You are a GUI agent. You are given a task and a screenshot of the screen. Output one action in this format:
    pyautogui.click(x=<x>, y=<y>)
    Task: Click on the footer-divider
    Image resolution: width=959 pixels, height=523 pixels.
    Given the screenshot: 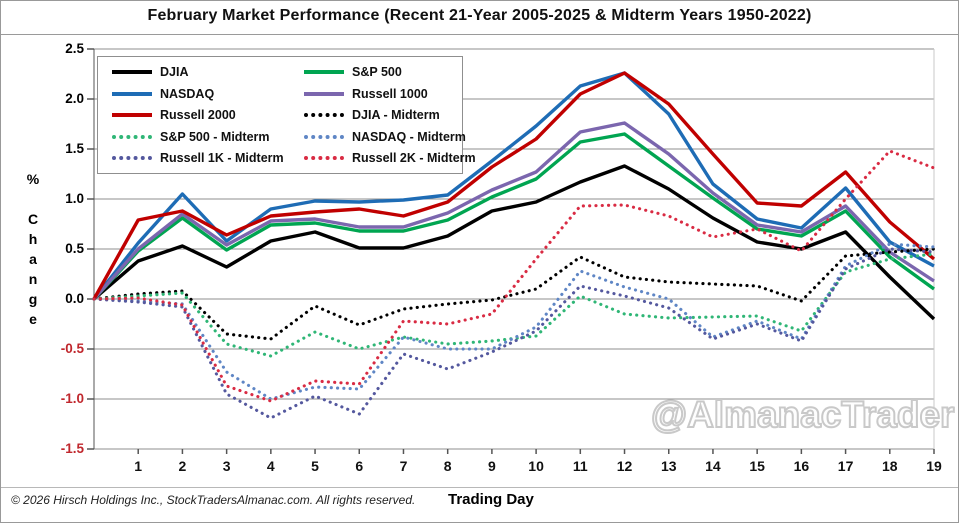 What is the action you would take?
    pyautogui.click(x=479, y=487)
    